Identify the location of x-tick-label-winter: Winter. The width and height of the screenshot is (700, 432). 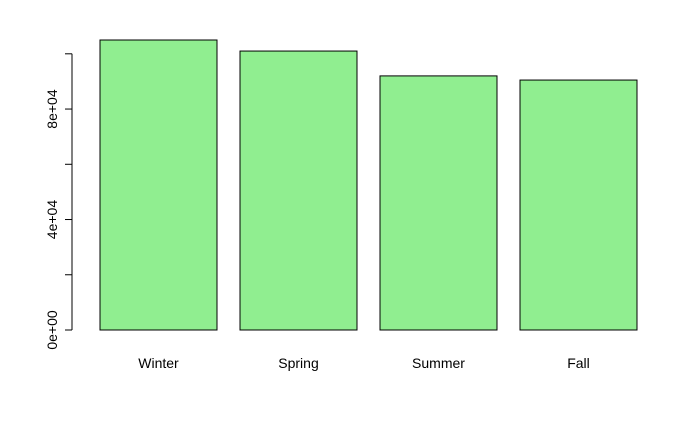
(158, 363).